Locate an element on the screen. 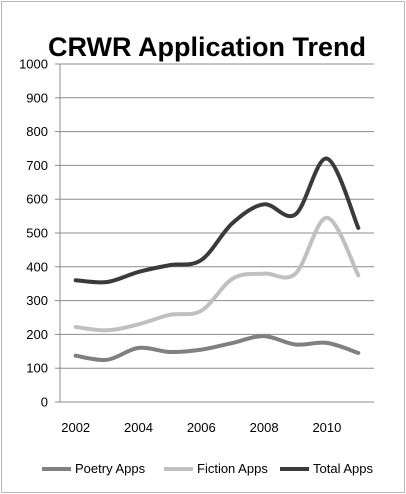 The width and height of the screenshot is (406, 494). y-tick-label: 1000 is located at coordinates (33, 64).